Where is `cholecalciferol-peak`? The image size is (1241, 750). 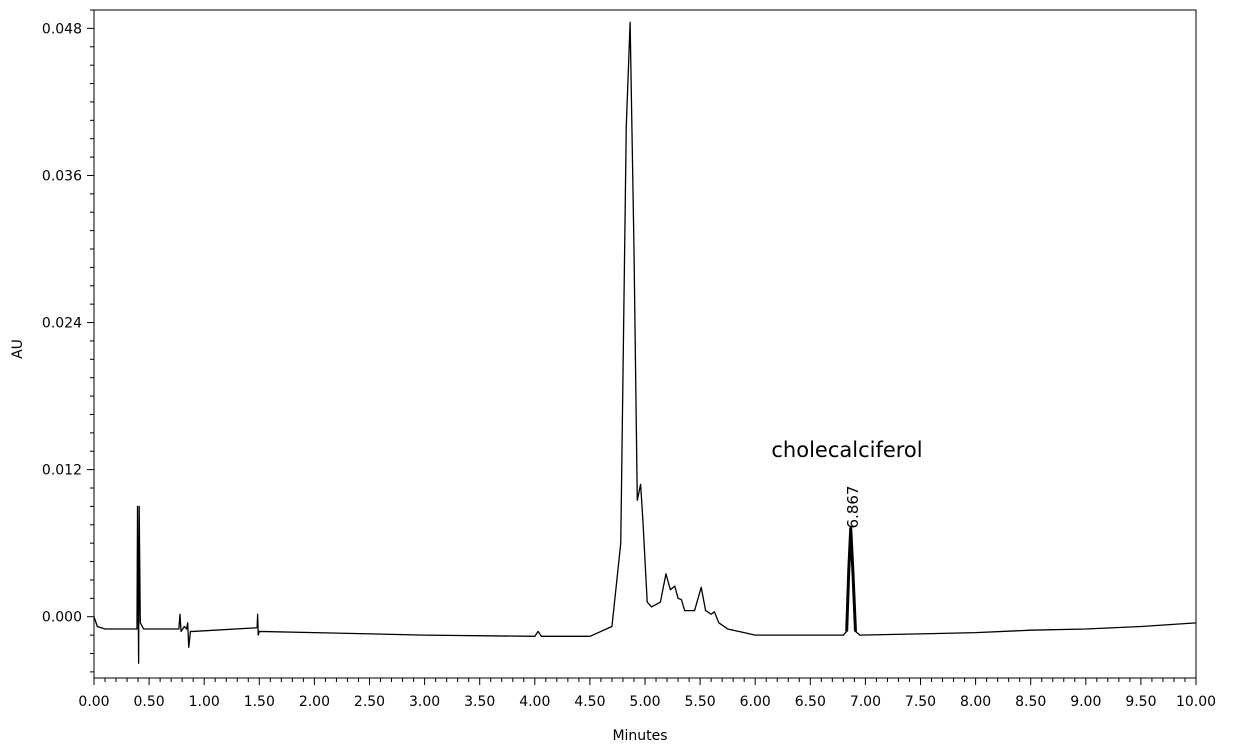 cholecalciferol-peak is located at coordinates (851, 579).